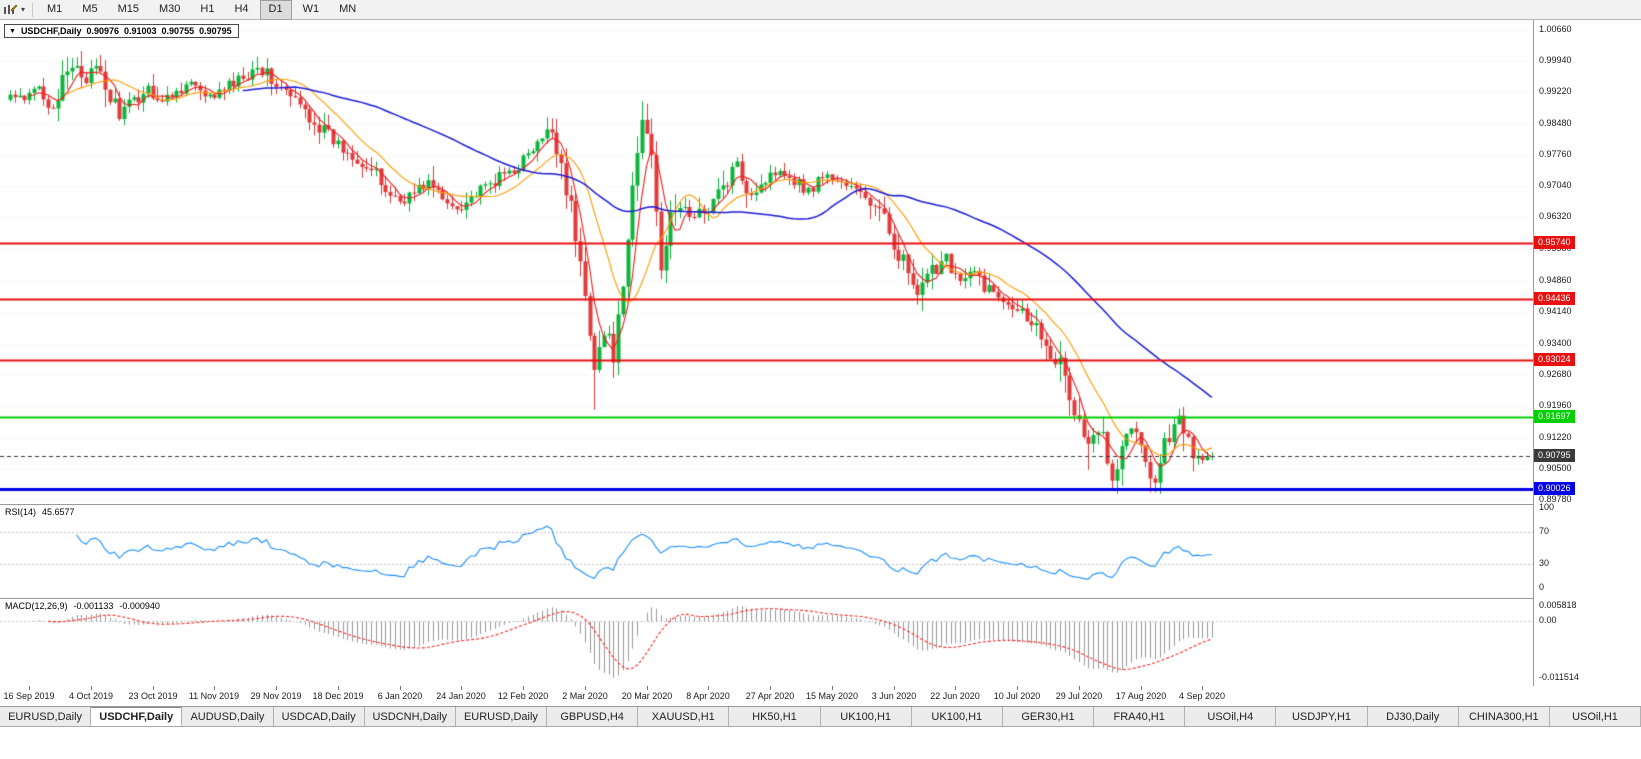  Describe the element at coordinates (1202, 696) in the screenshot. I see `date-tick-label: 4 Sep 2020` at that location.